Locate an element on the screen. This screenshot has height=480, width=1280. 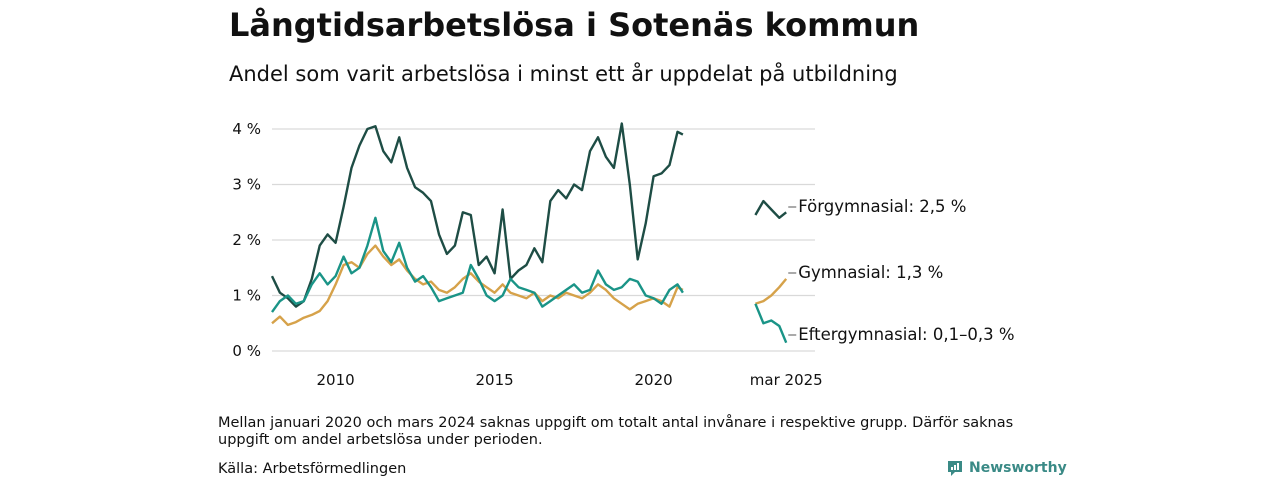
series-line-eftergymnasial-recent is located at coordinates (771, 323).